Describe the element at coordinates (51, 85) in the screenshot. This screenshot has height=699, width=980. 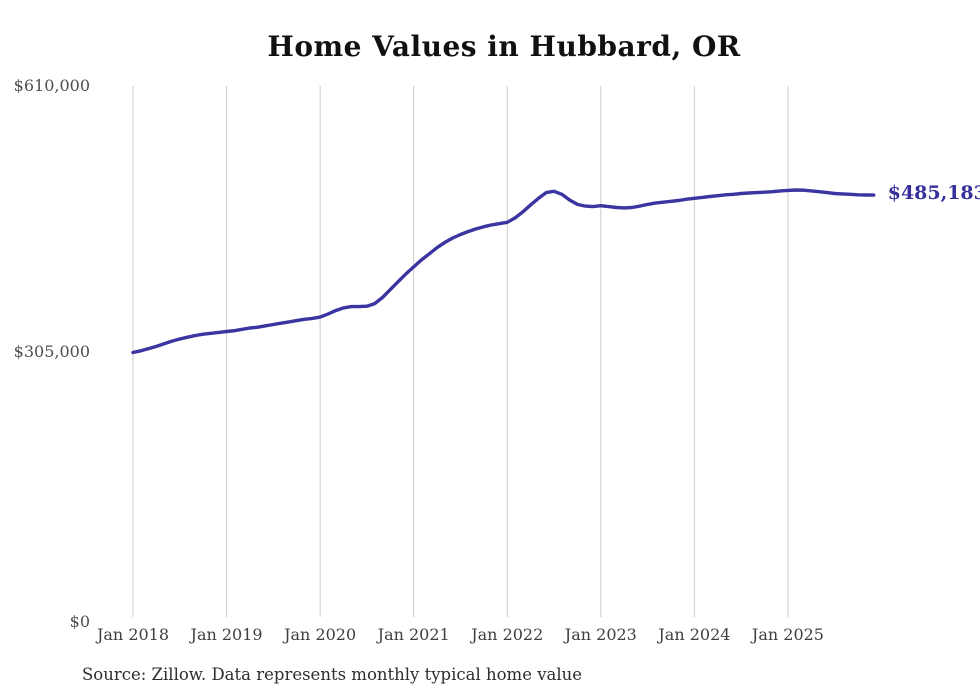
I see `y-axis-tick-label: $610,000` at that location.